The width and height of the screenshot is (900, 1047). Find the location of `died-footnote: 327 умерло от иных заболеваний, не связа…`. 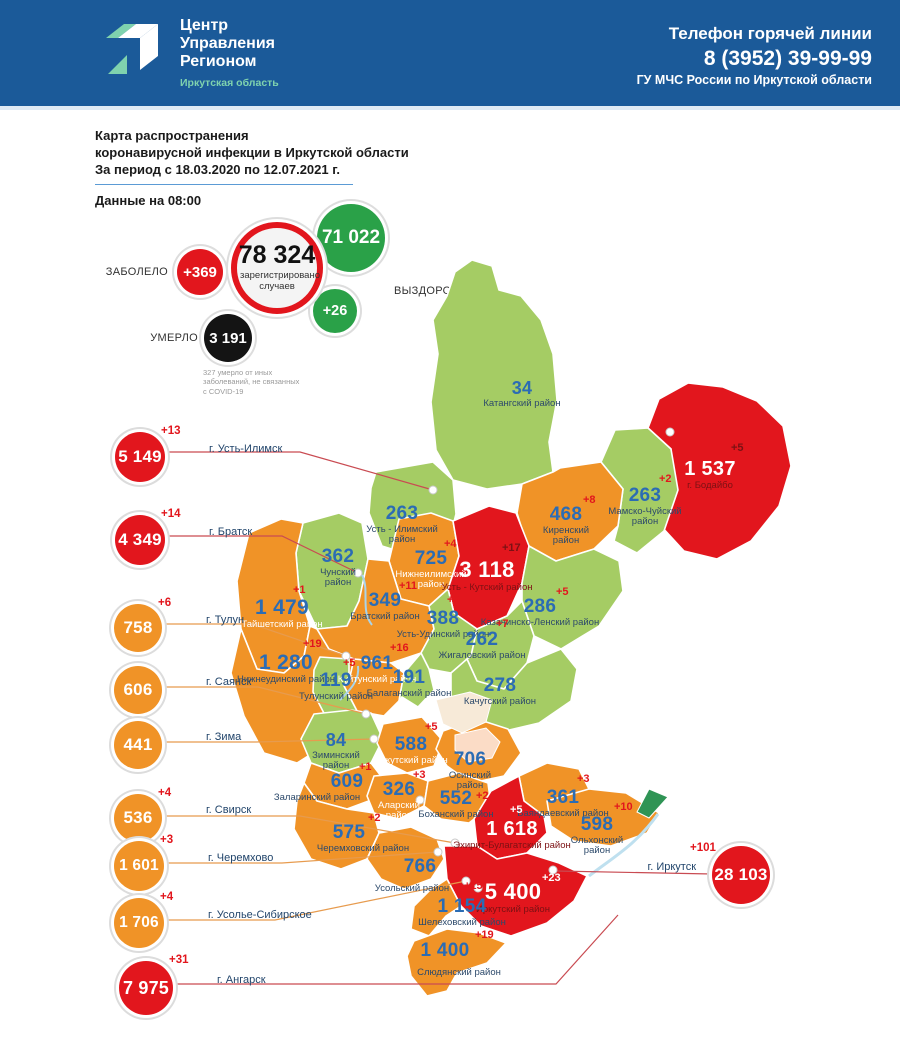

died-footnote: 327 умерло от иных заболеваний, не связа… is located at coordinates (251, 382).